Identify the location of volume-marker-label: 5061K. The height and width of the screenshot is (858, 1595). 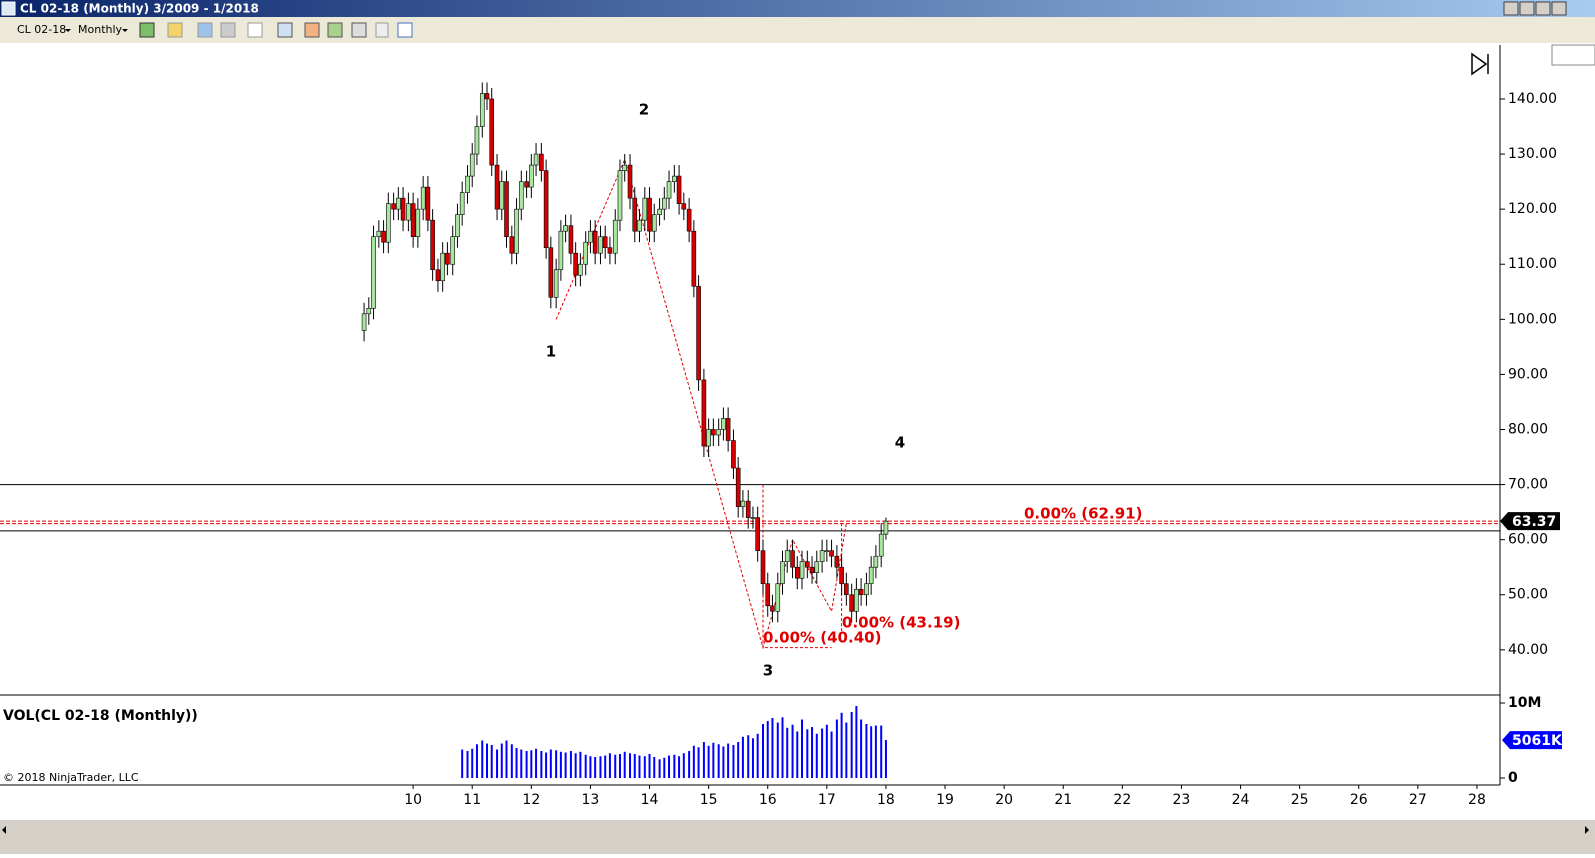
(1537, 741).